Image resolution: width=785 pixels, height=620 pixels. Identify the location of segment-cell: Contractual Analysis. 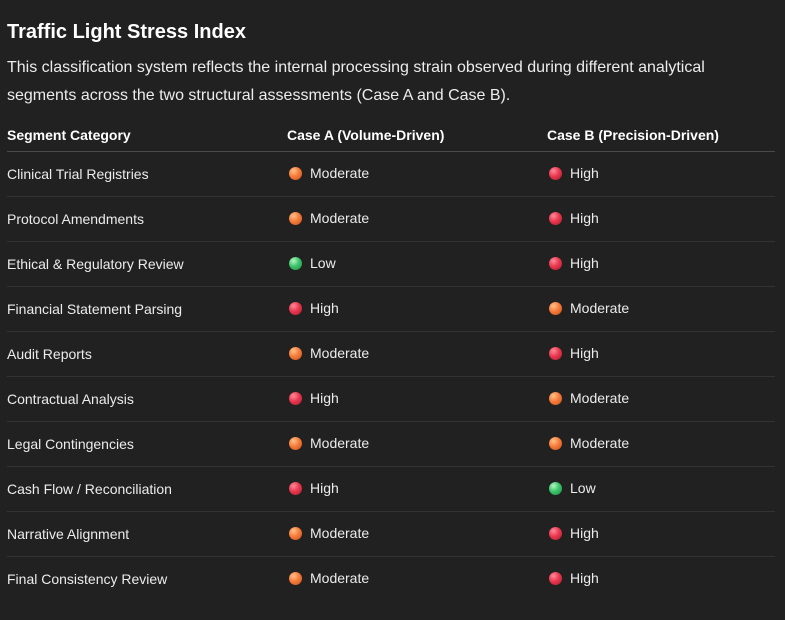
(147, 399).